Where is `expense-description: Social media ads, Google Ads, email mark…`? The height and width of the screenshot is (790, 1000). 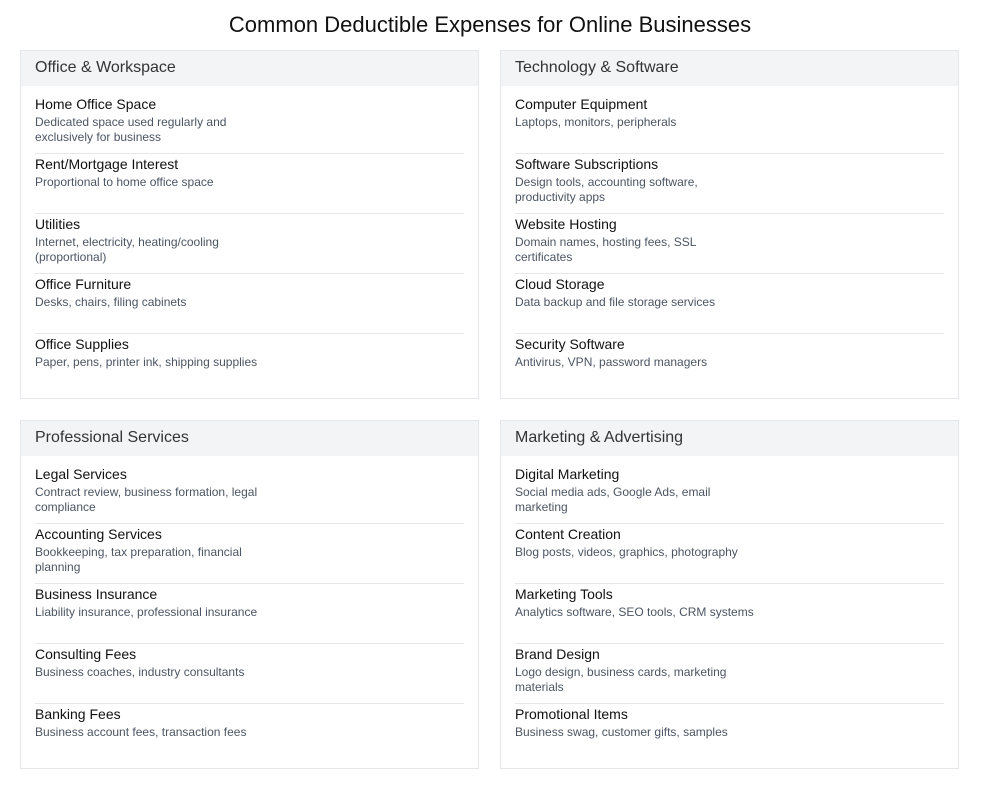 expense-description: Social media ads, Google Ads, email mark… is located at coordinates (613, 499).